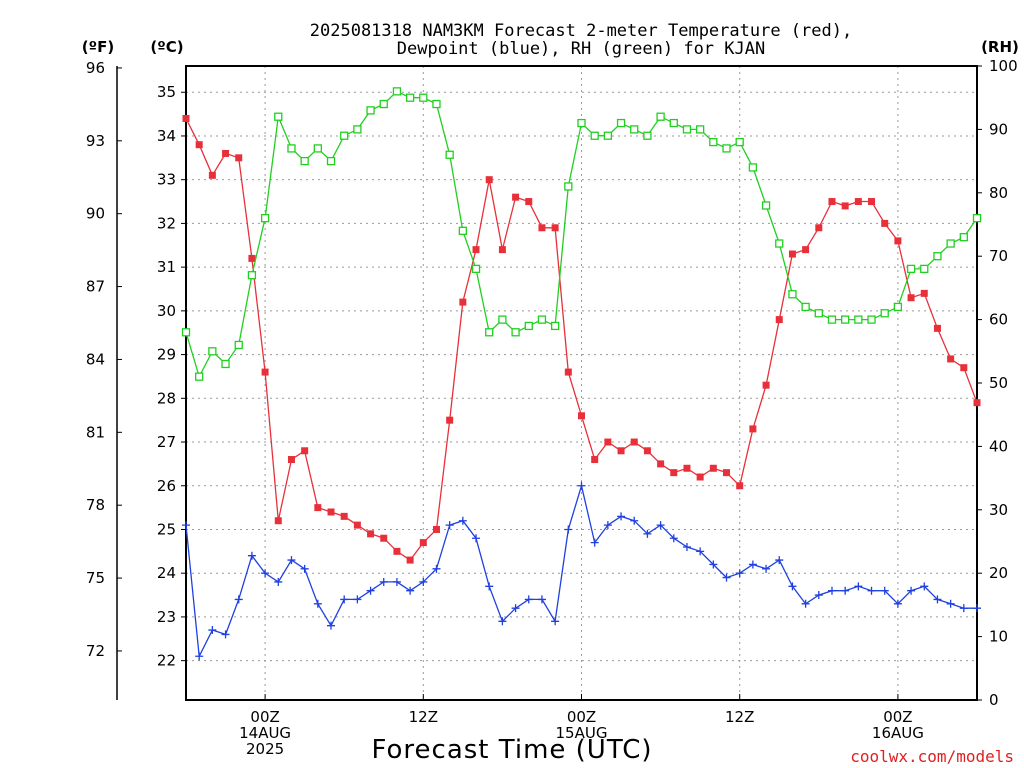  Describe the element at coordinates (166, 311) in the screenshot. I see `celsius-tick-label: 30` at that location.